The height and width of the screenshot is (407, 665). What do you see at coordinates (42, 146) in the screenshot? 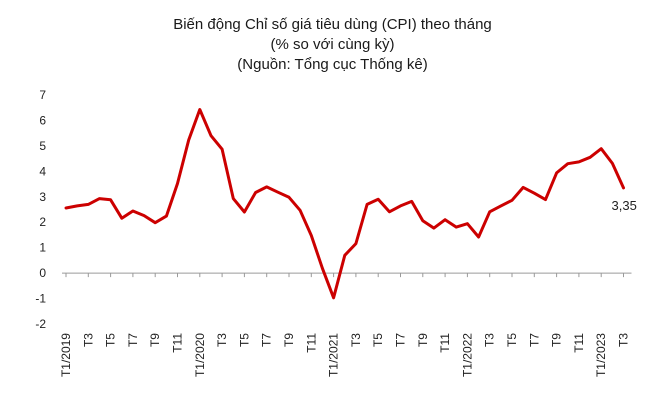
I see `y-tick-label: 5` at bounding box center [42, 146].